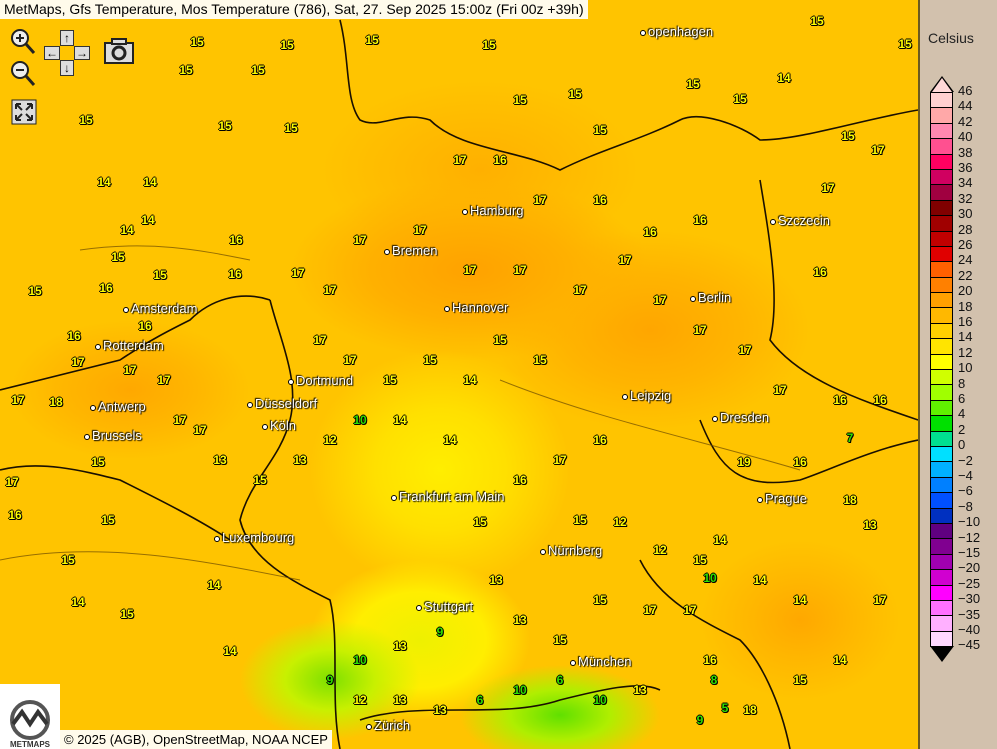  Describe the element at coordinates (160, 308) in the screenshot. I see `city-label: Amsterdam` at that location.